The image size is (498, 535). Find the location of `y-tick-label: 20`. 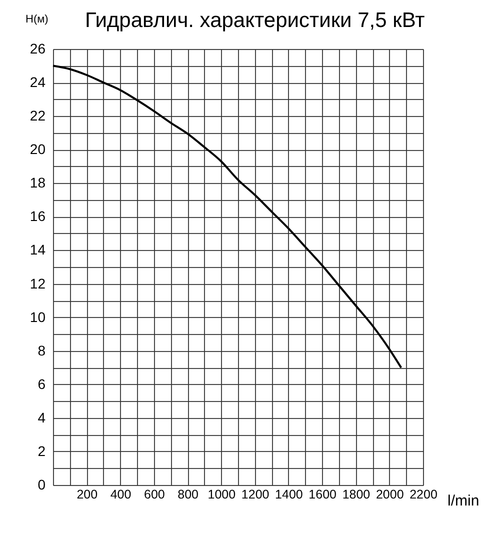

y-tick-label: 20 is located at coordinates (38, 149).